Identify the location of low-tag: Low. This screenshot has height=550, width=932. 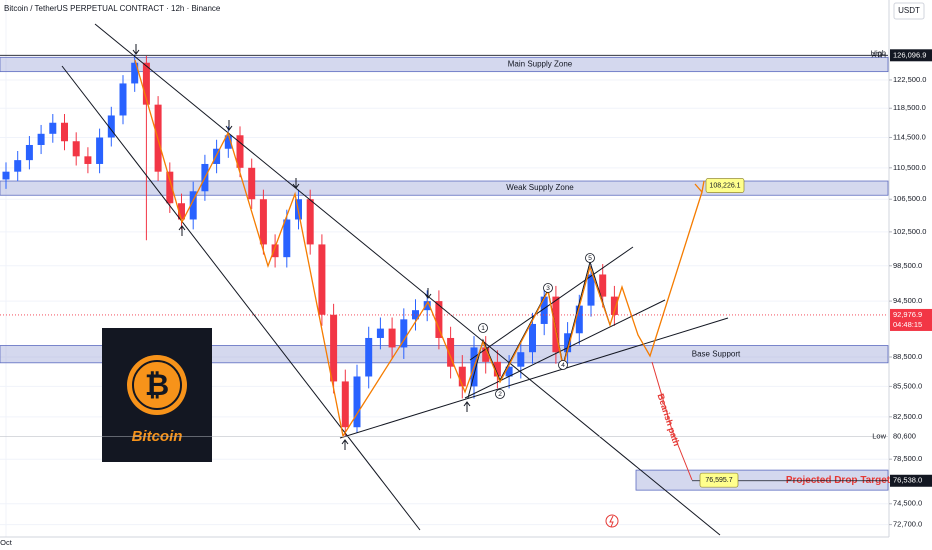
(879, 436).